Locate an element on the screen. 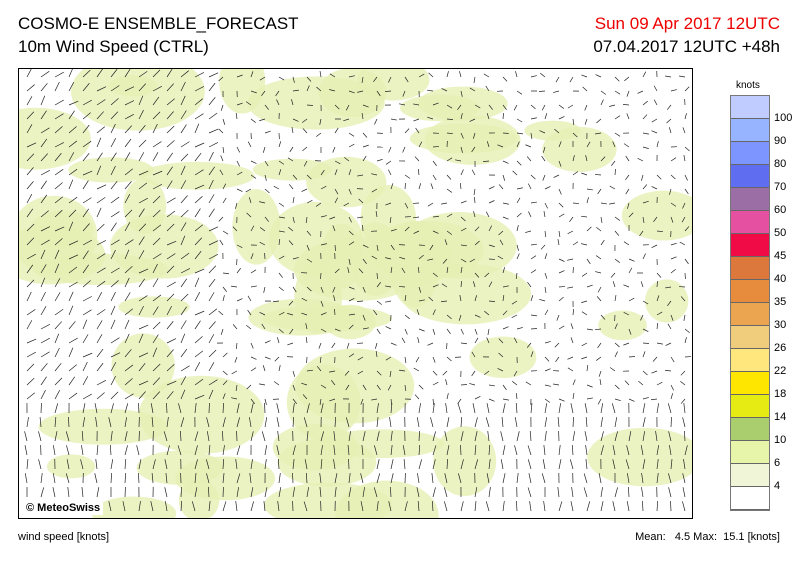  color-legend is located at coordinates (750, 303).